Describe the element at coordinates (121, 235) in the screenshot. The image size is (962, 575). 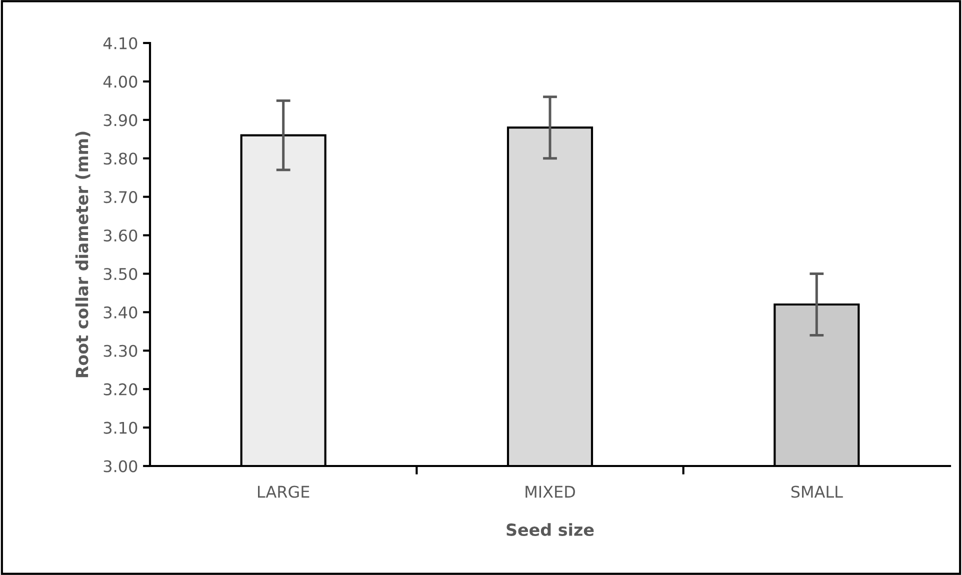
I see `y-tick-label: 3.60` at that location.